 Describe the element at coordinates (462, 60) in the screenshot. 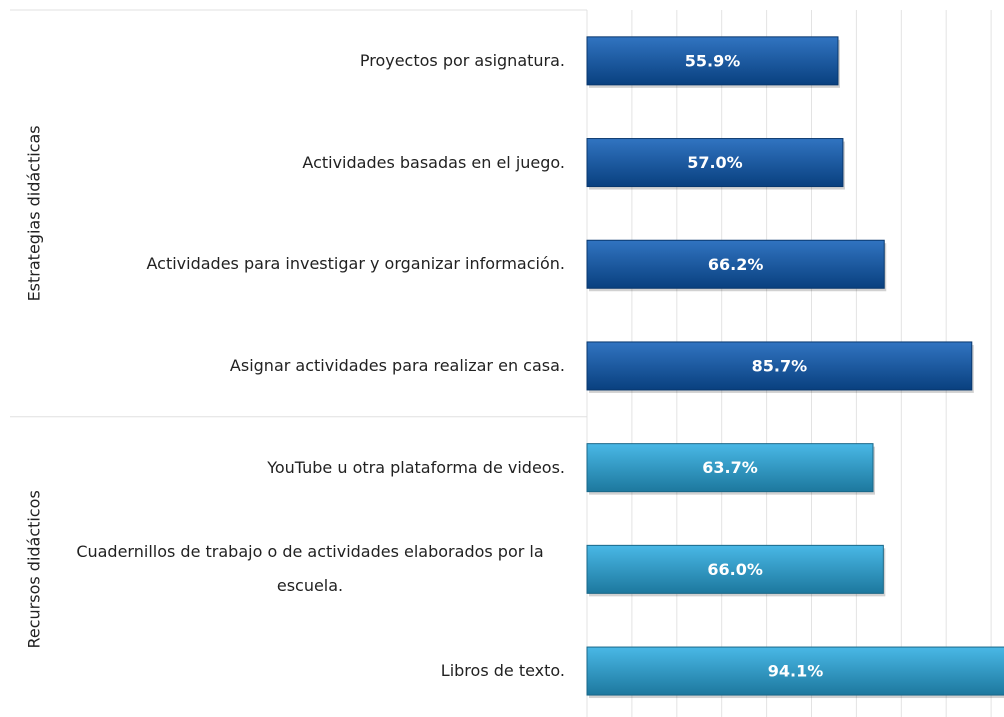

I see `category-label: Proyectos por asignatura.` at that location.